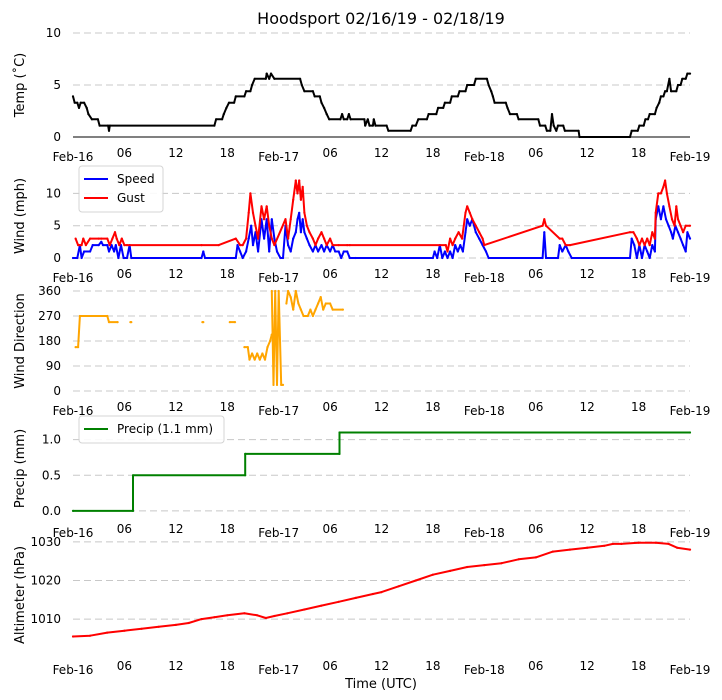 The height and width of the screenshot is (700, 722). Describe the element at coordinates (278, 533) in the screenshot. I see `x-tick-label: Feb-17` at that location.